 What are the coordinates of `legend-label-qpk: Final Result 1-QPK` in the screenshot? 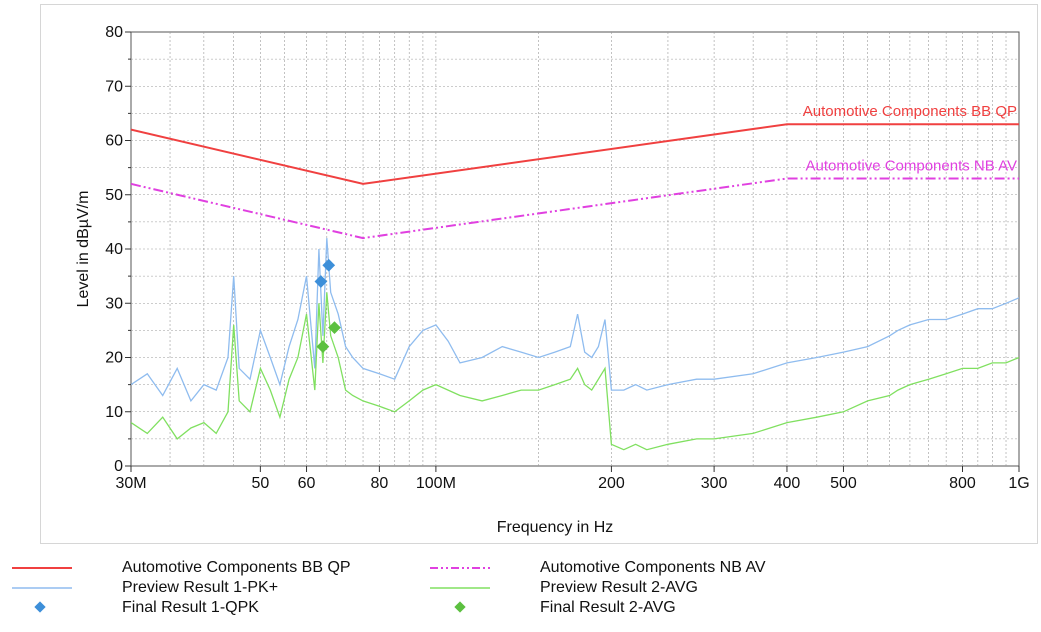 It's located at (190, 607).